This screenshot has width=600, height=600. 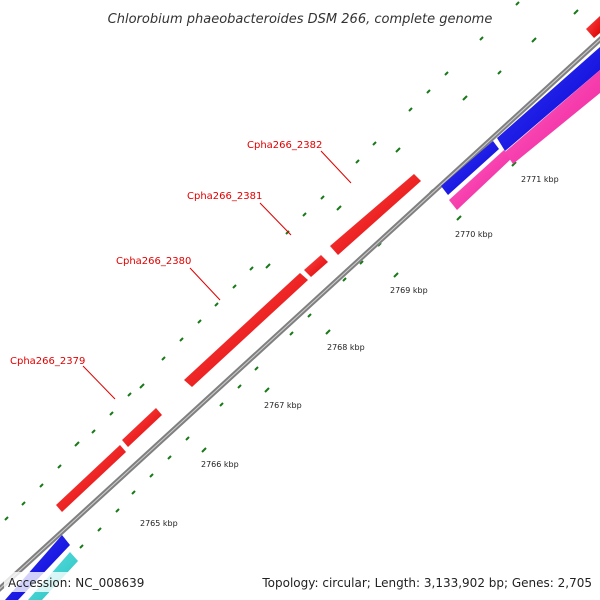 I want to click on kbp-label-2768: 2768 kbp, so click(x=346, y=347).